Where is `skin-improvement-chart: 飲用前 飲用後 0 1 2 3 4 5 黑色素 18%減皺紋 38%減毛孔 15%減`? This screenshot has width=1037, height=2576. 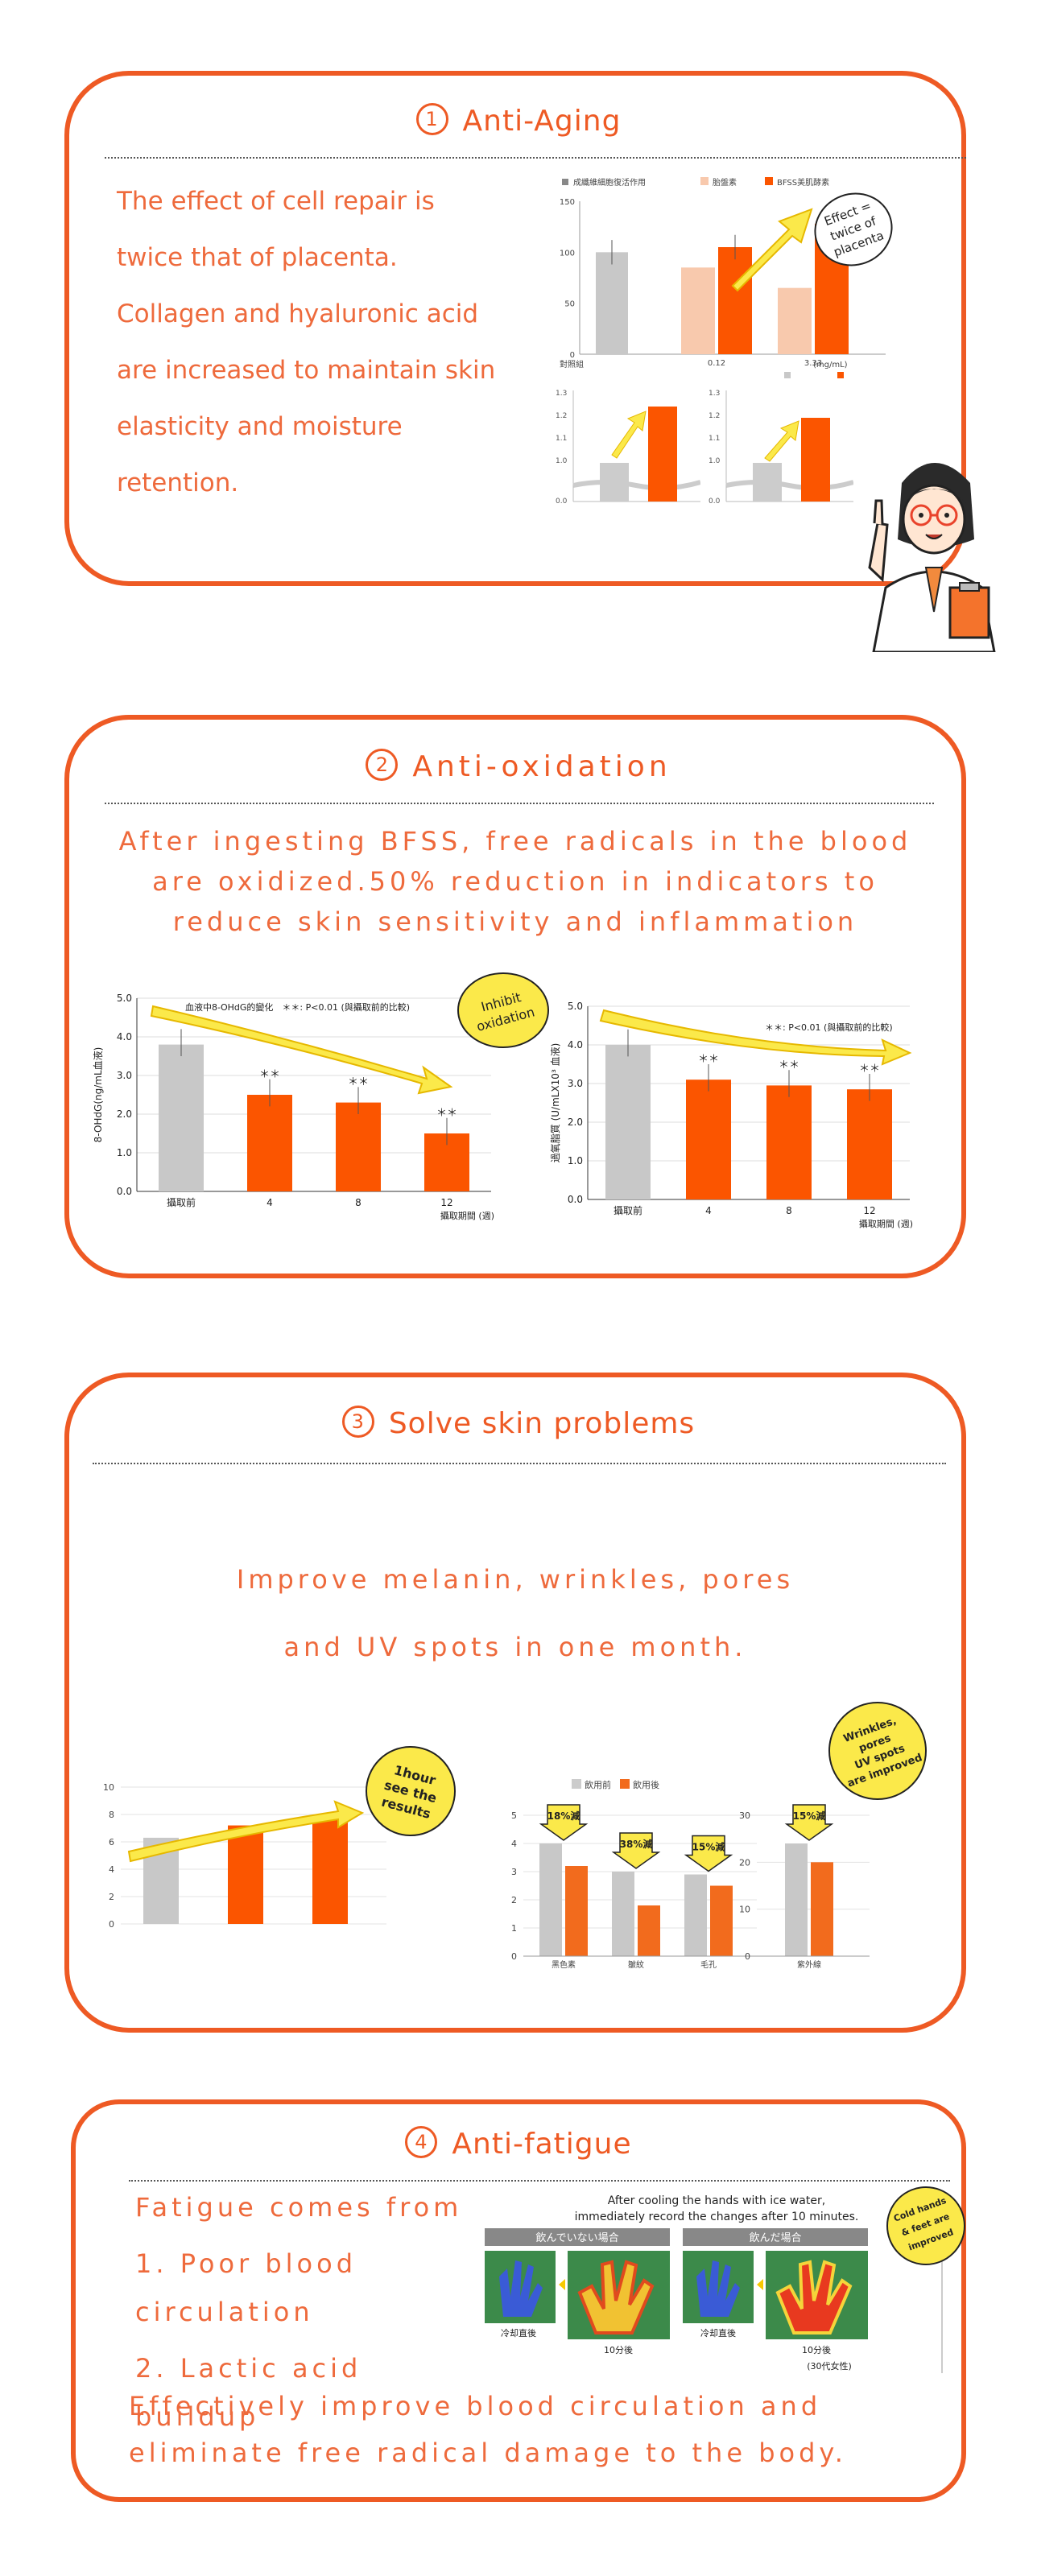
skin-improvement-chart: 飲用前 飲用後 0 1 2 3 4 5 黑色素 18%減皺紋 38%減毛孔 15%減 is located at coordinates (634, 1874).